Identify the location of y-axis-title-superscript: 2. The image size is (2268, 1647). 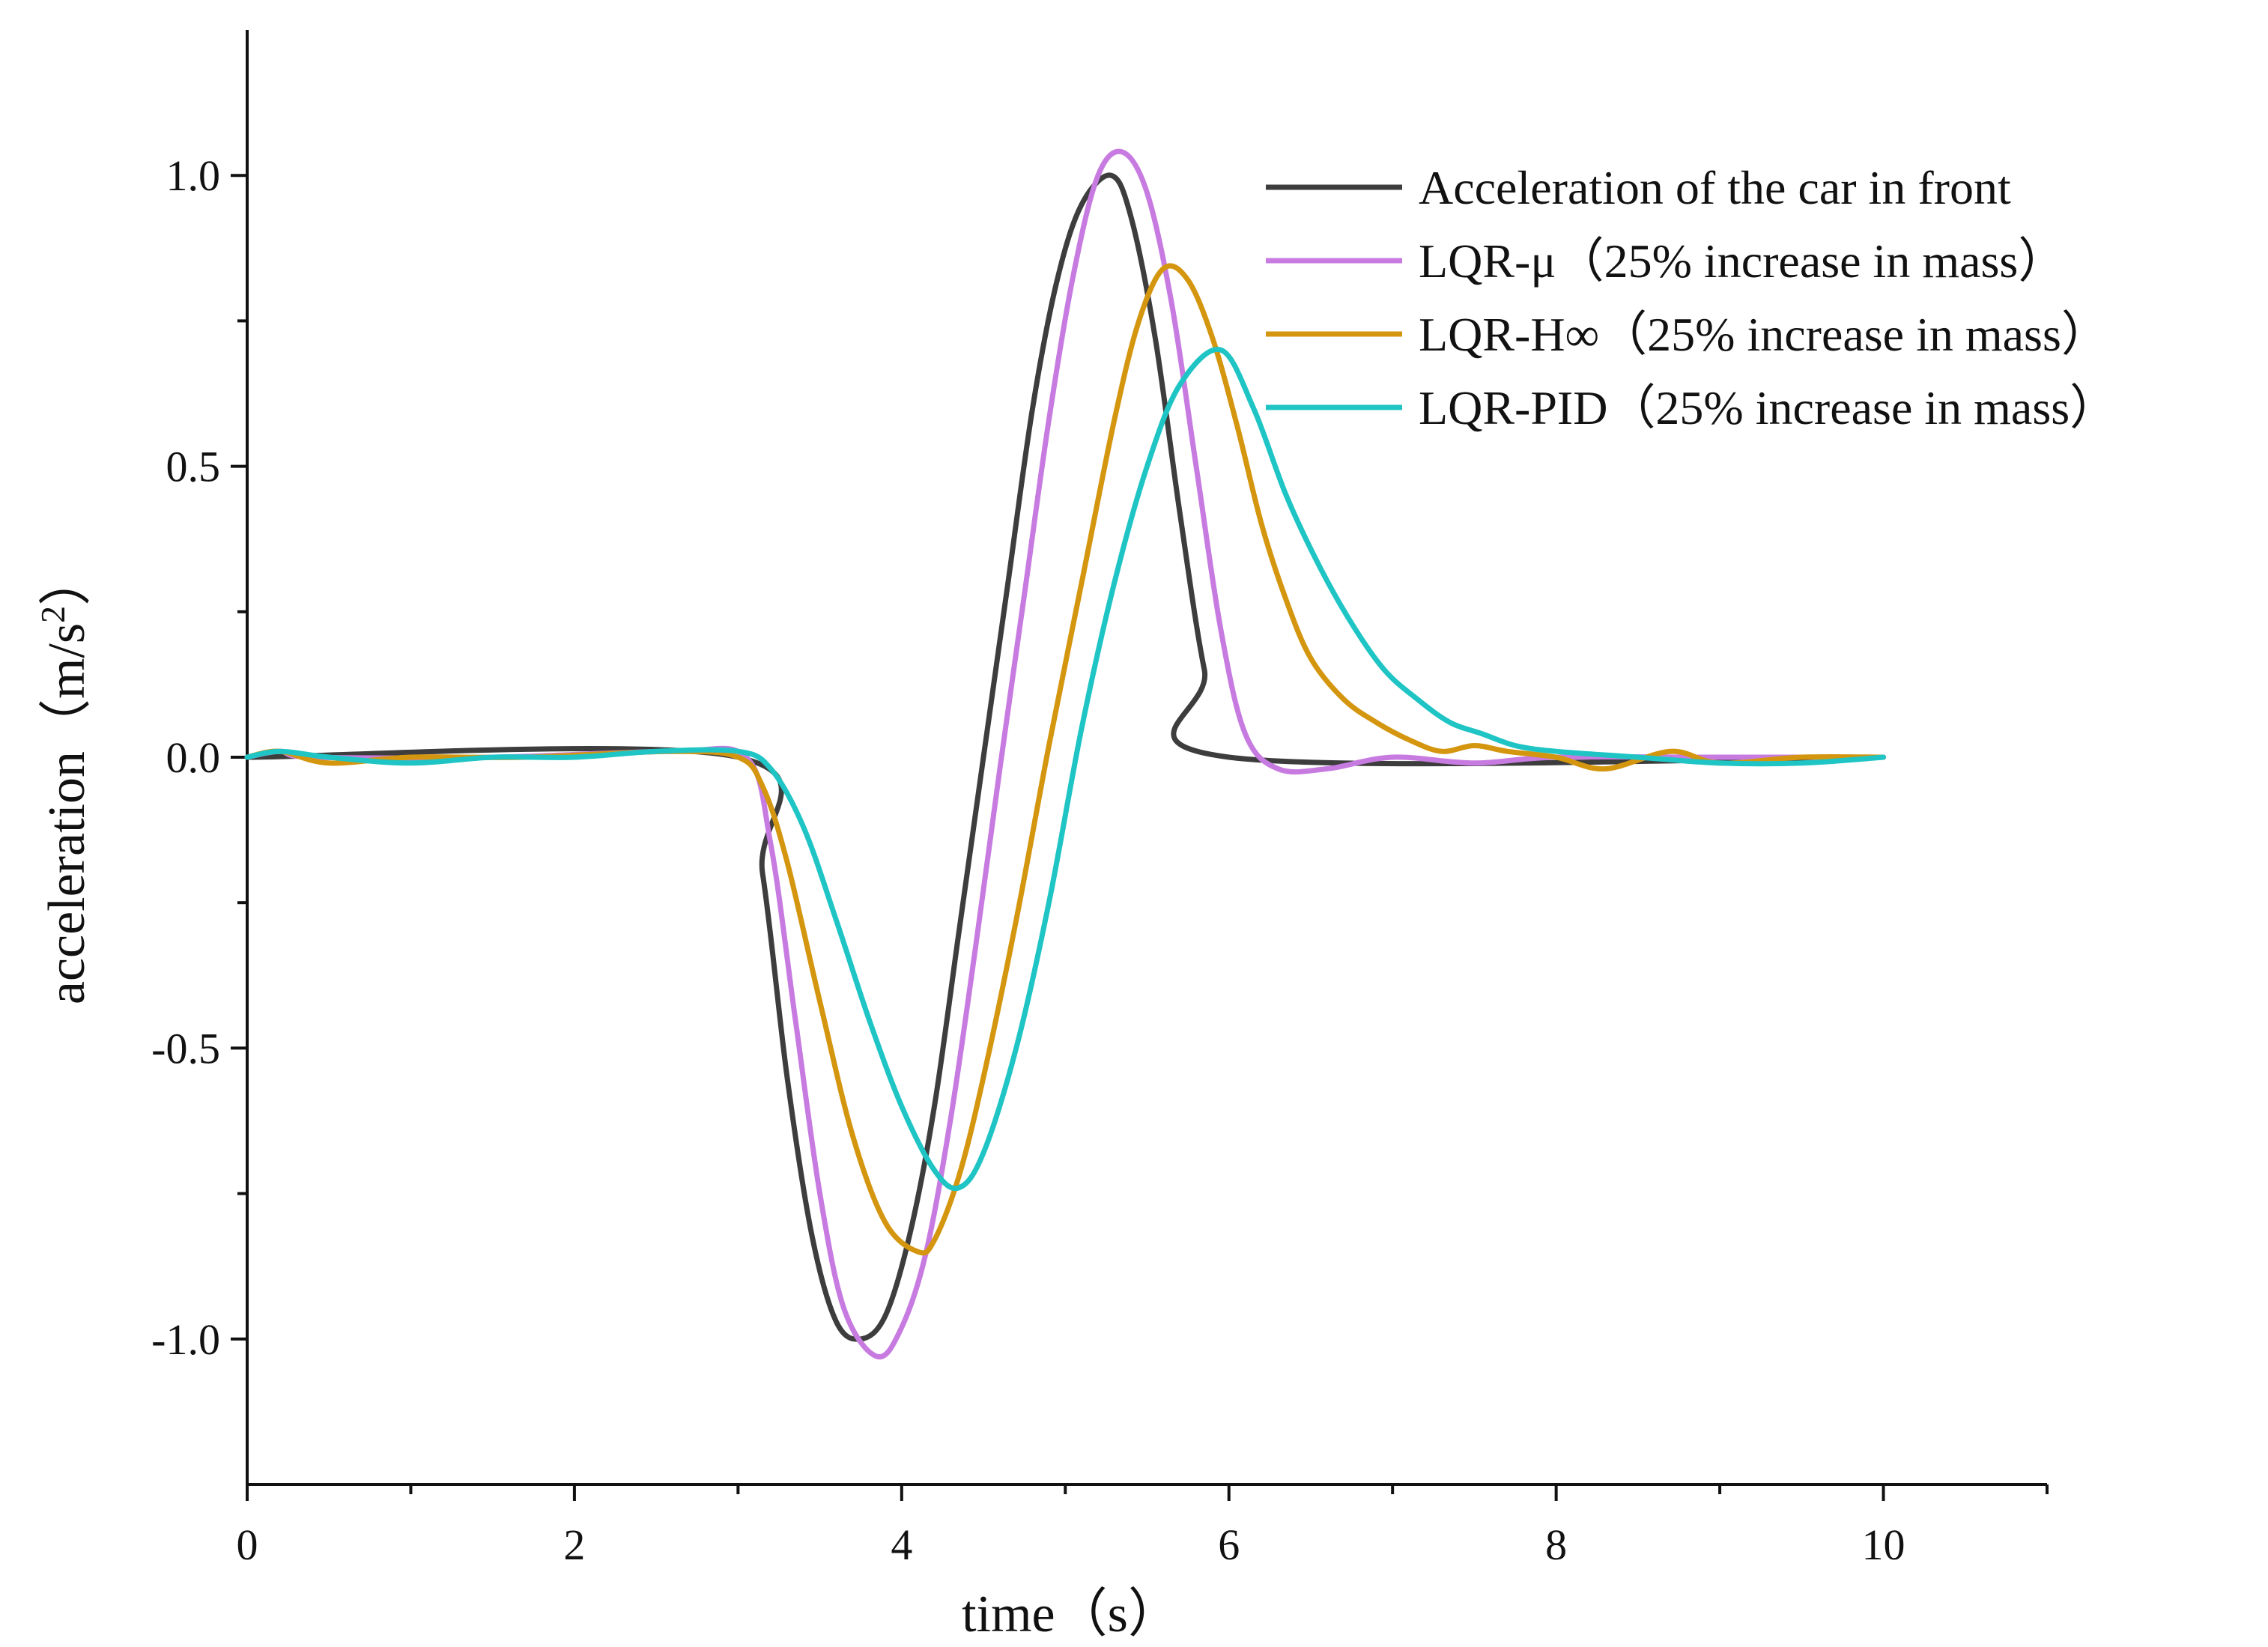
(53, 614).